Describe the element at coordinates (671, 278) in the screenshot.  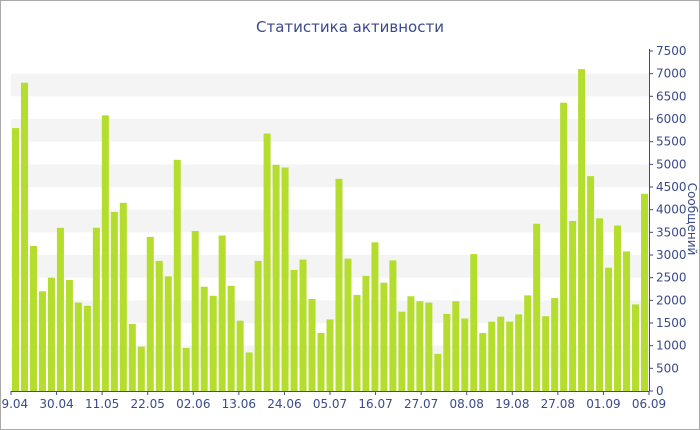
I see `y-tick-label: 2500` at that location.